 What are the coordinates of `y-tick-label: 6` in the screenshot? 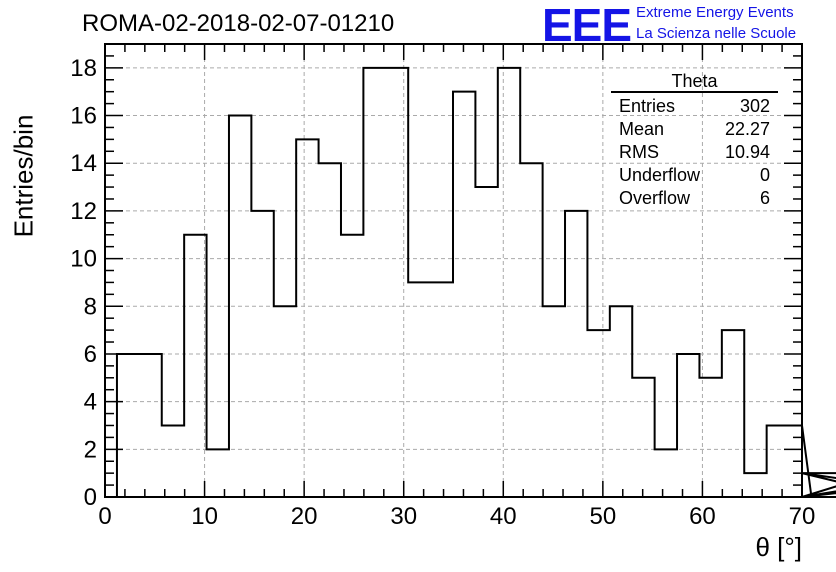 It's located at (90, 354).